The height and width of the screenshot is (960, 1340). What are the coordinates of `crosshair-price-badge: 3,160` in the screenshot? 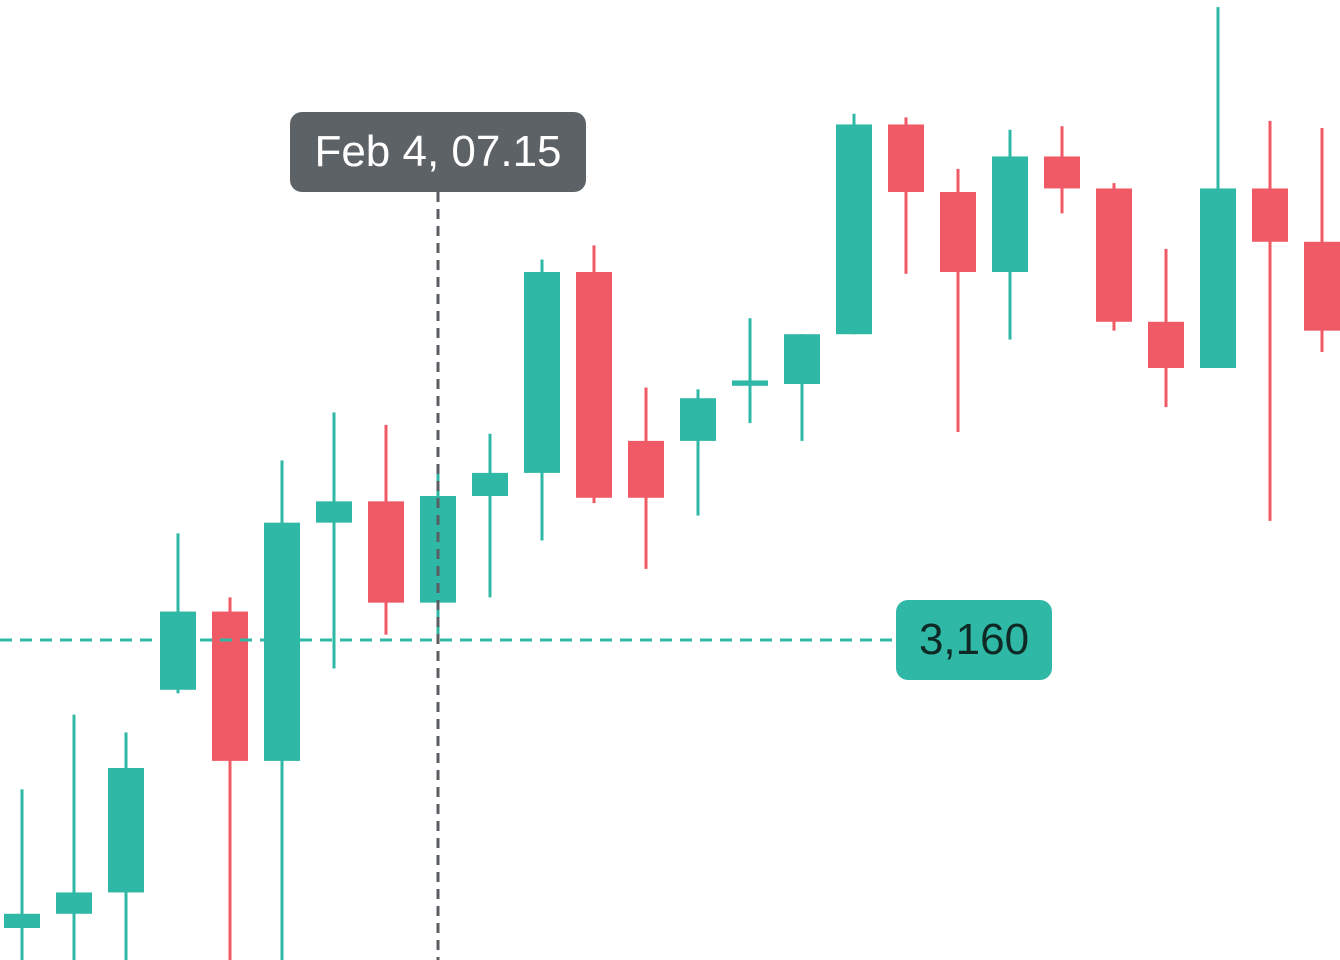 It's located at (974, 640).